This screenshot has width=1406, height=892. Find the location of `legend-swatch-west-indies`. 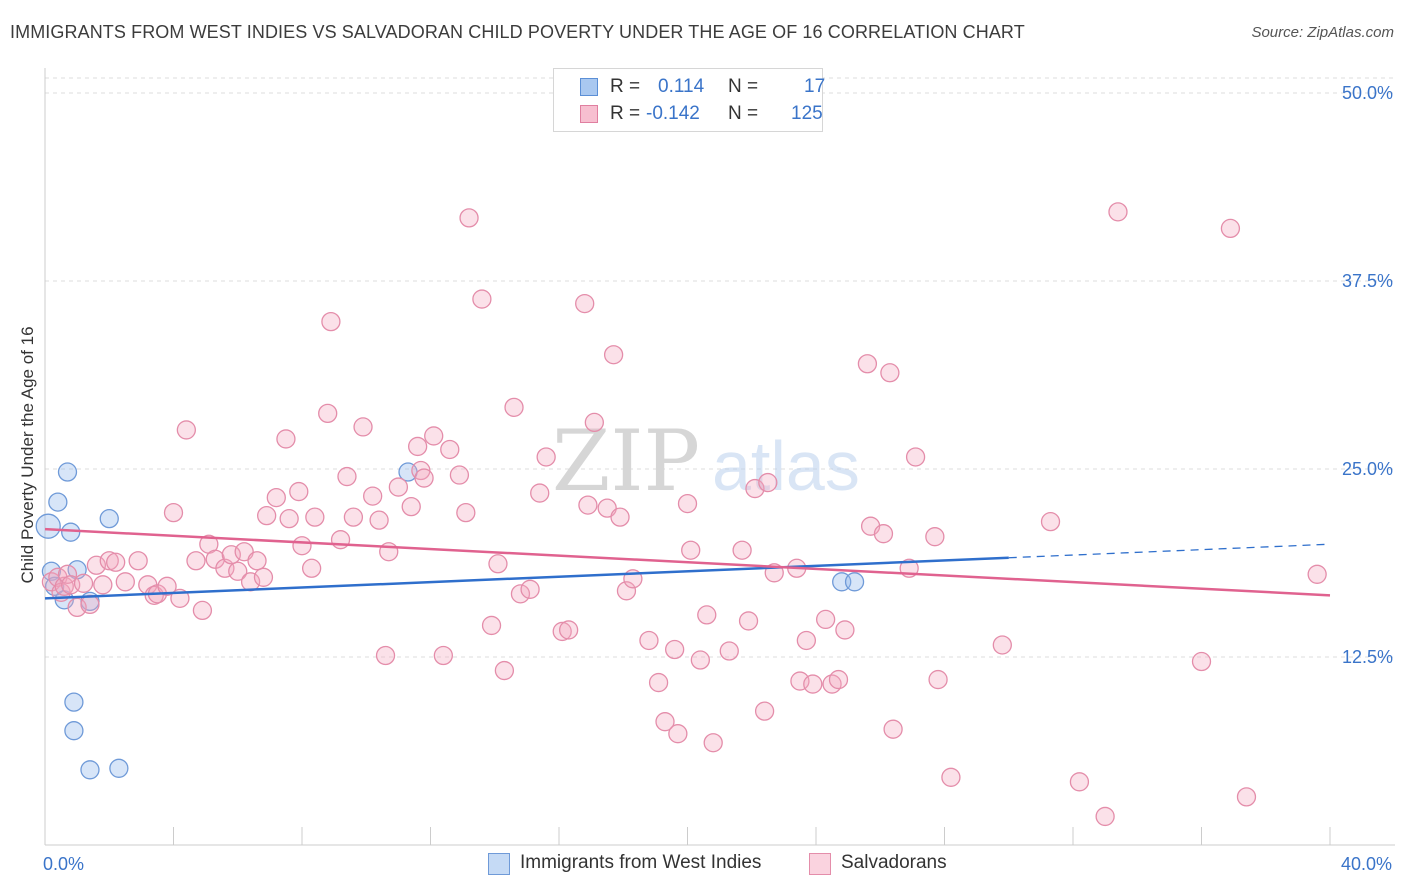

legend-swatch-west-indies is located at coordinates (589, 87).